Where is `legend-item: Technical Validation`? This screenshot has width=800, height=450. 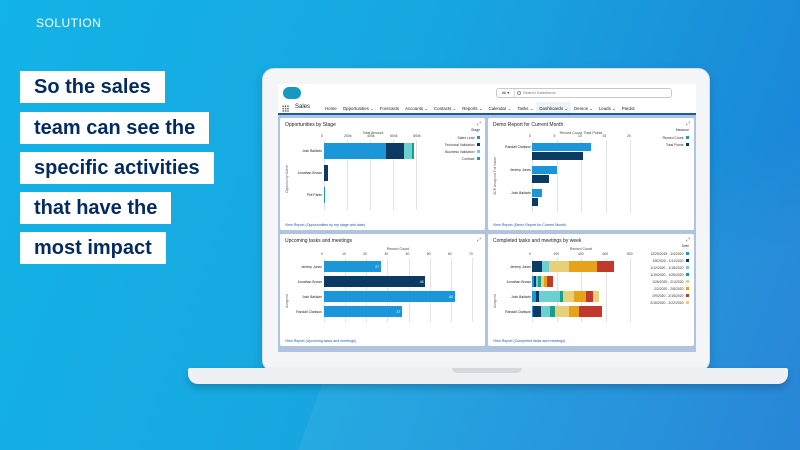
legend-item: Technical Validation is located at coordinates (462, 144).